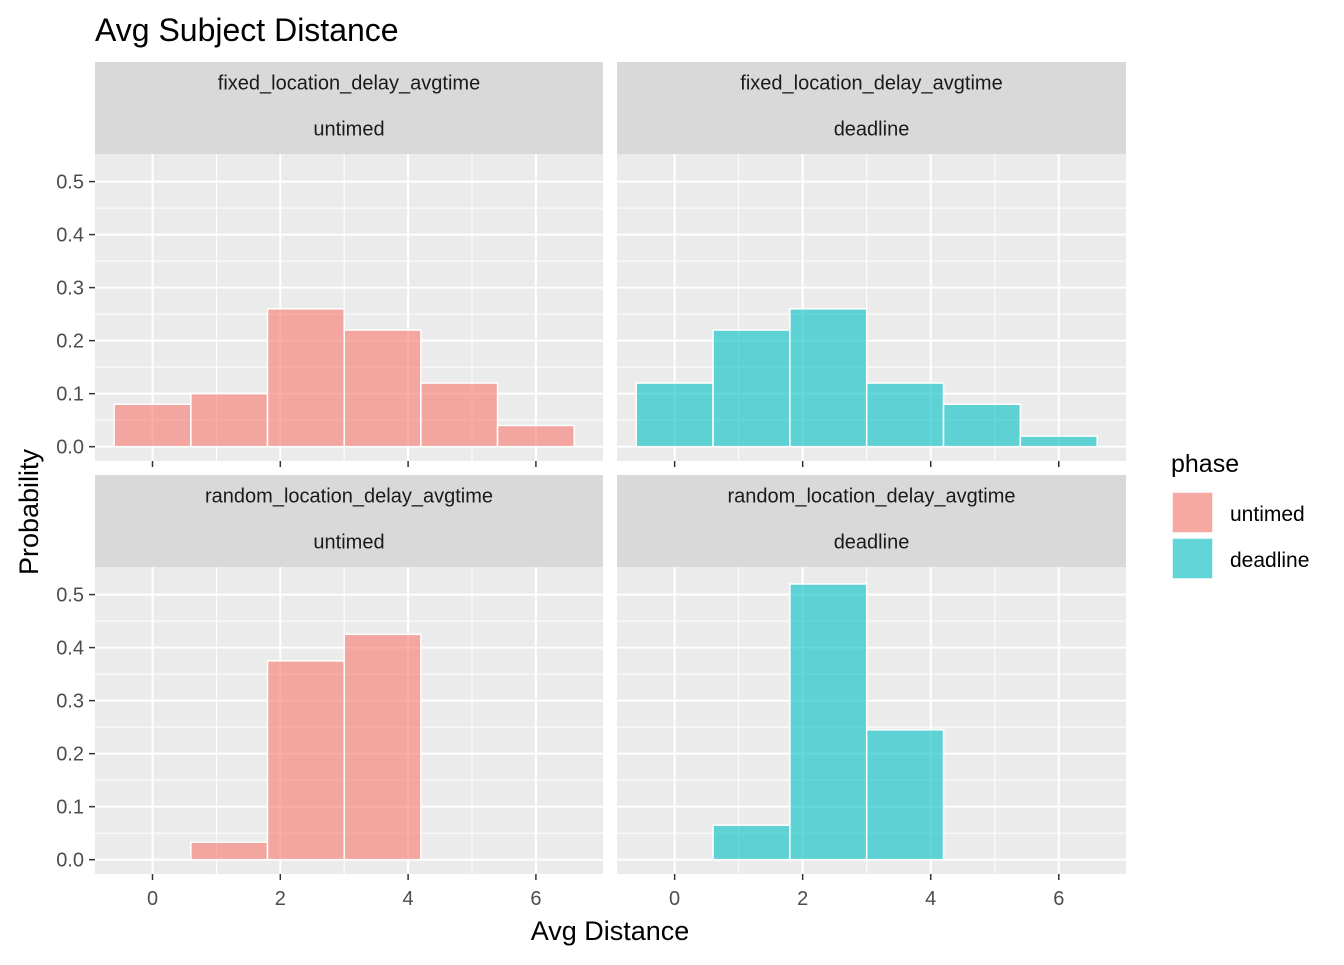 The height and width of the screenshot is (965, 1344). What do you see at coordinates (1205, 464) in the screenshot?
I see `legend-title: phase` at bounding box center [1205, 464].